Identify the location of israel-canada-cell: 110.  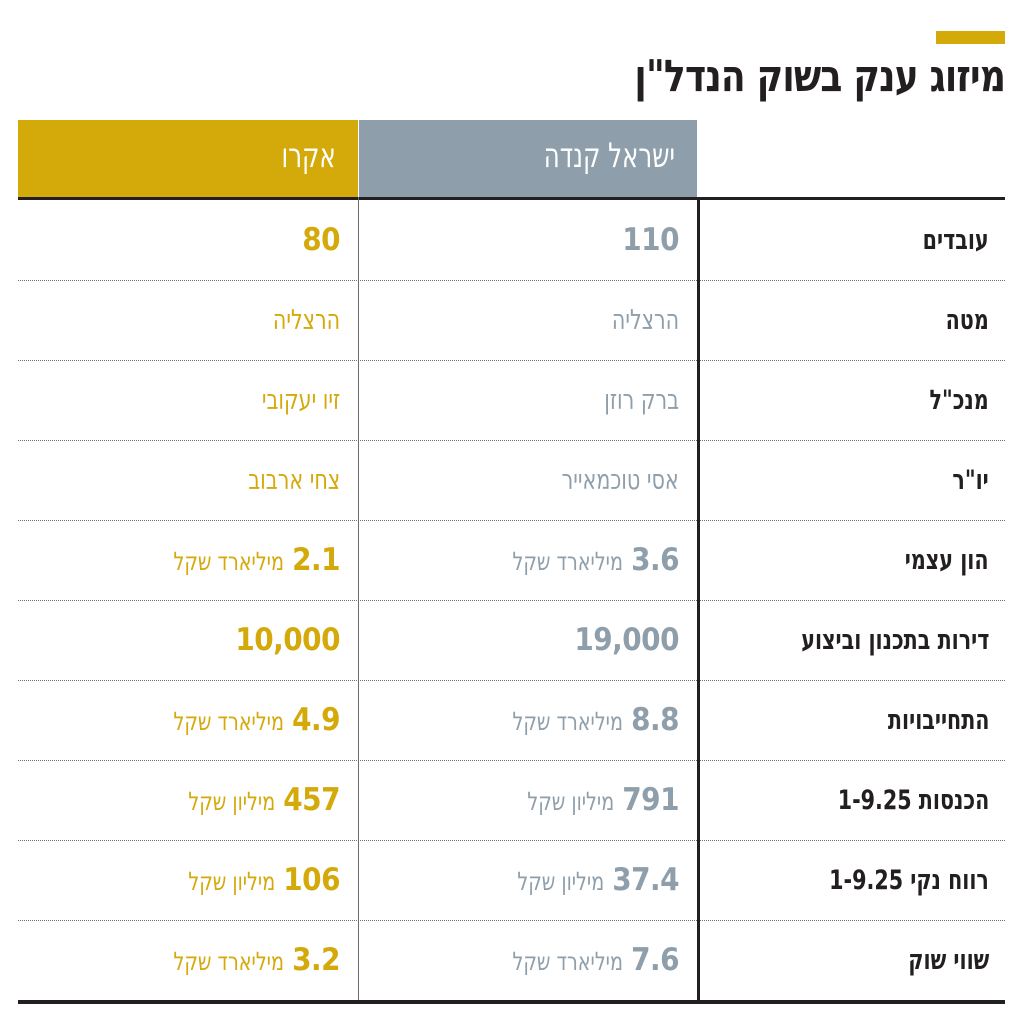
(528, 240).